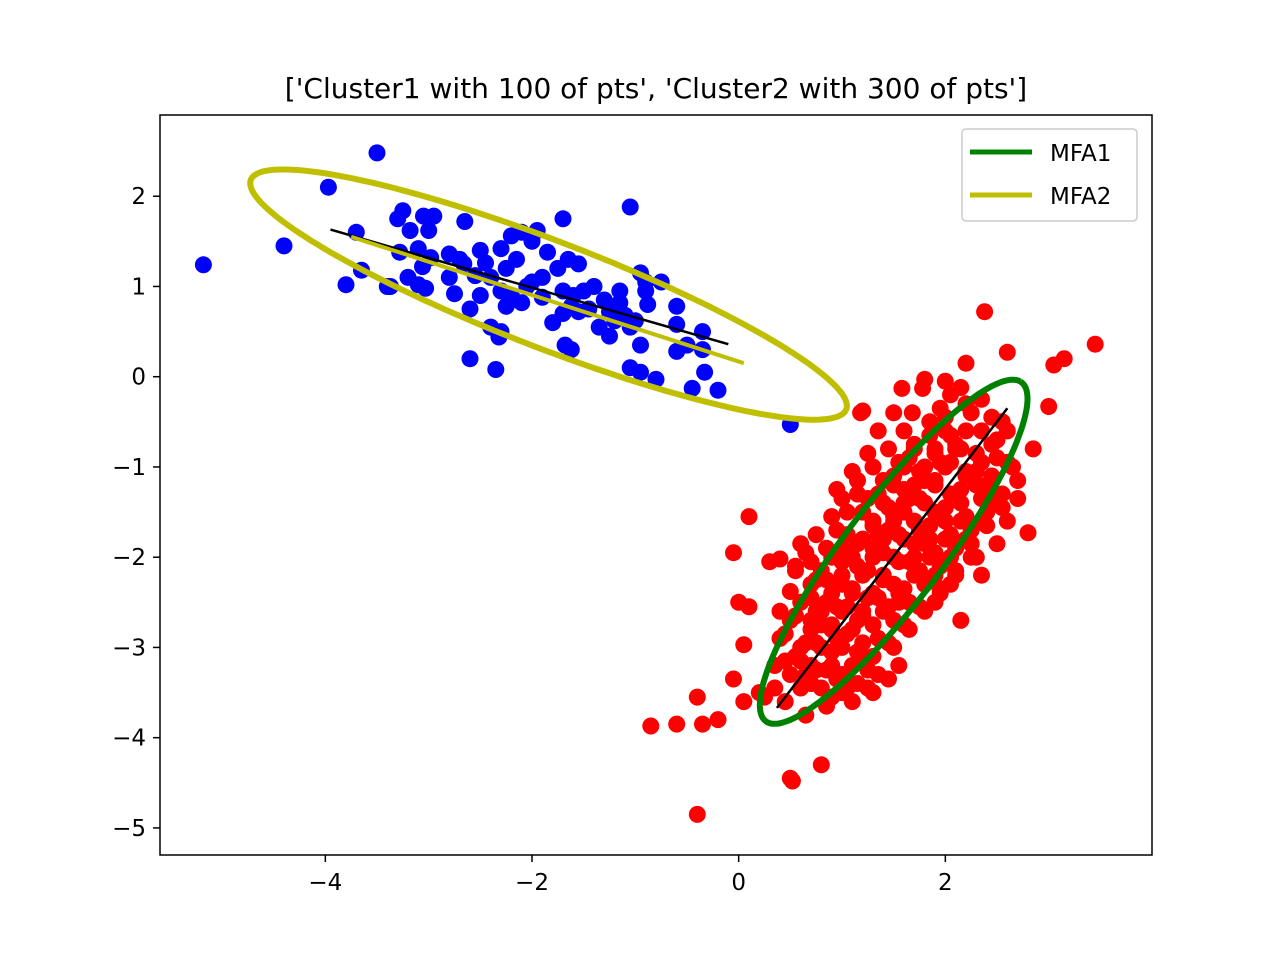  What do you see at coordinates (325, 883) in the screenshot?
I see `x-tick-label: −4` at bounding box center [325, 883].